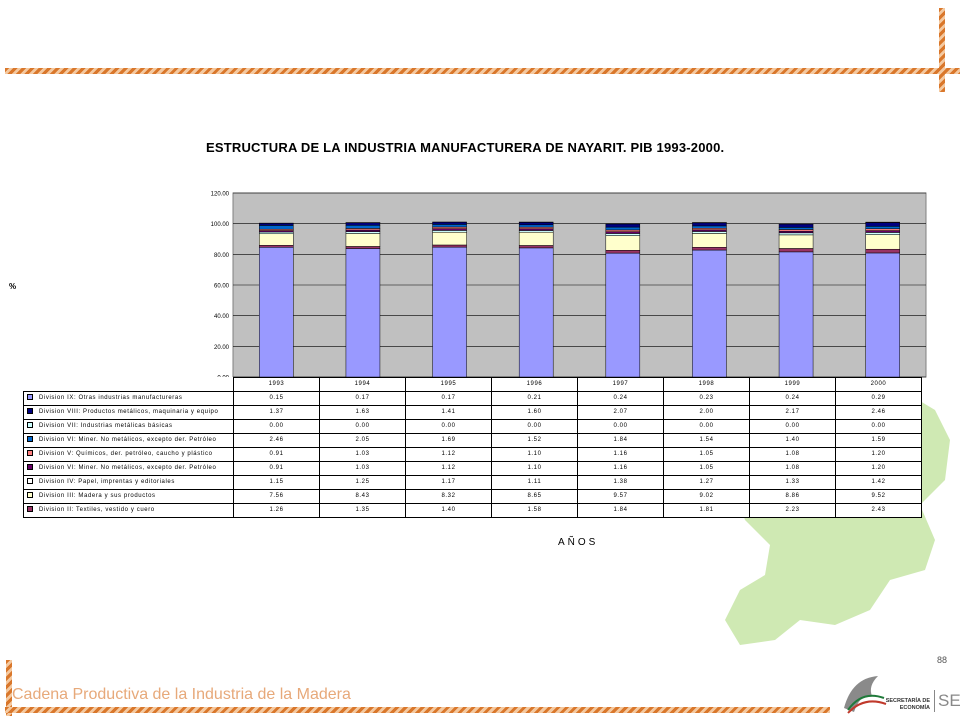 The width and height of the screenshot is (960, 721). What do you see at coordinates (363, 413) in the screenshot?
I see `table-cell: 1.63` at bounding box center [363, 413].